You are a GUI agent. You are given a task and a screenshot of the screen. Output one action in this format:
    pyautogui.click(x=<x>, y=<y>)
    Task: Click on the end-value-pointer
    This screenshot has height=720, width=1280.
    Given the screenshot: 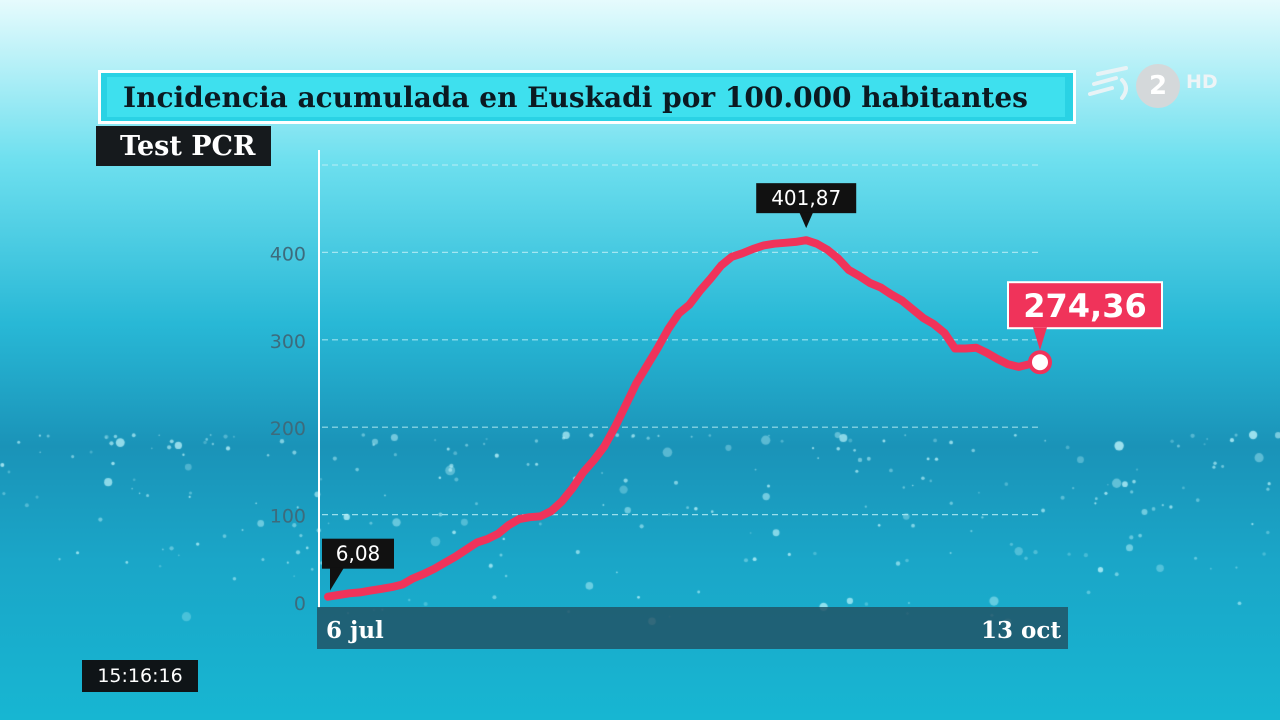 What is the action you would take?
    pyautogui.click(x=1040, y=339)
    